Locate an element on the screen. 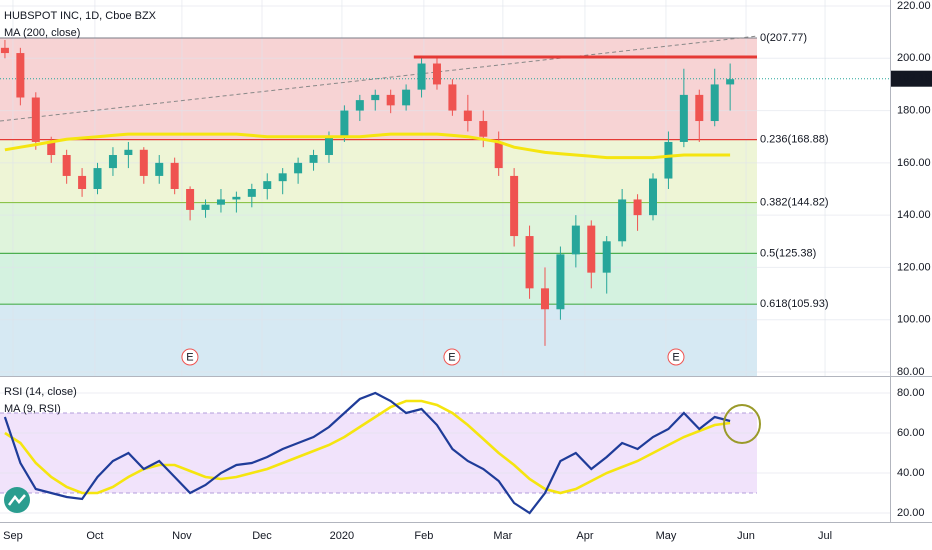 The height and width of the screenshot is (550, 932). x-tick-label: Sep is located at coordinates (13, 536).